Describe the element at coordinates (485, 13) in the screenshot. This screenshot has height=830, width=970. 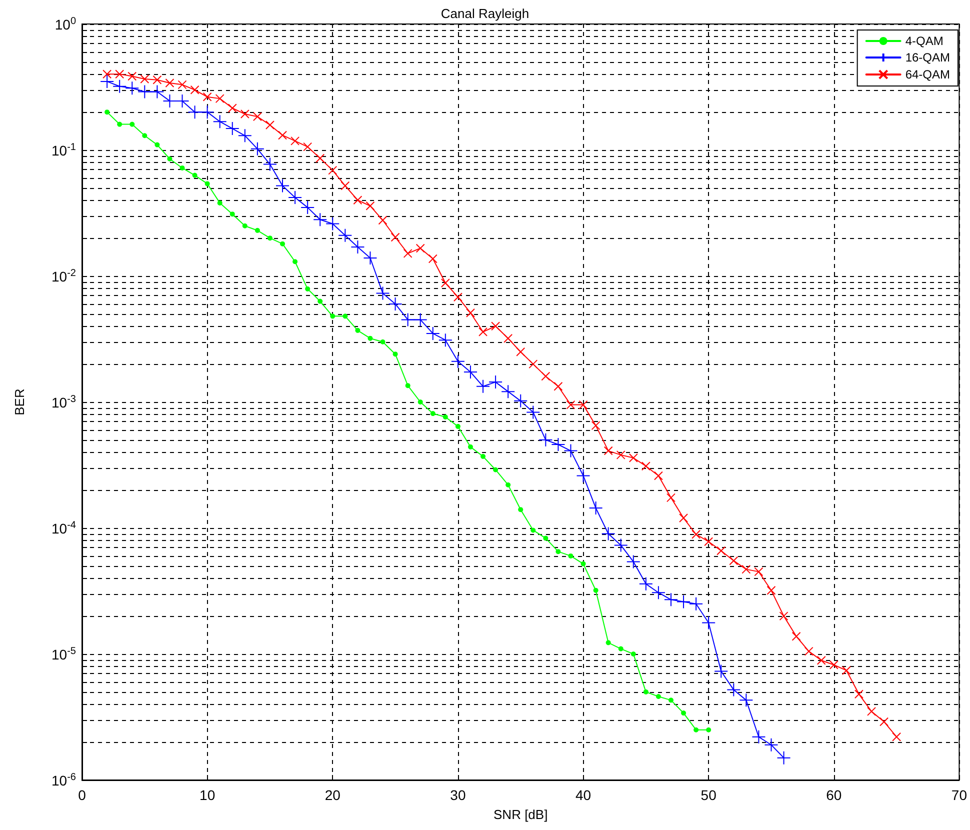
I see `chart-title: Canal Rayleigh` at that location.